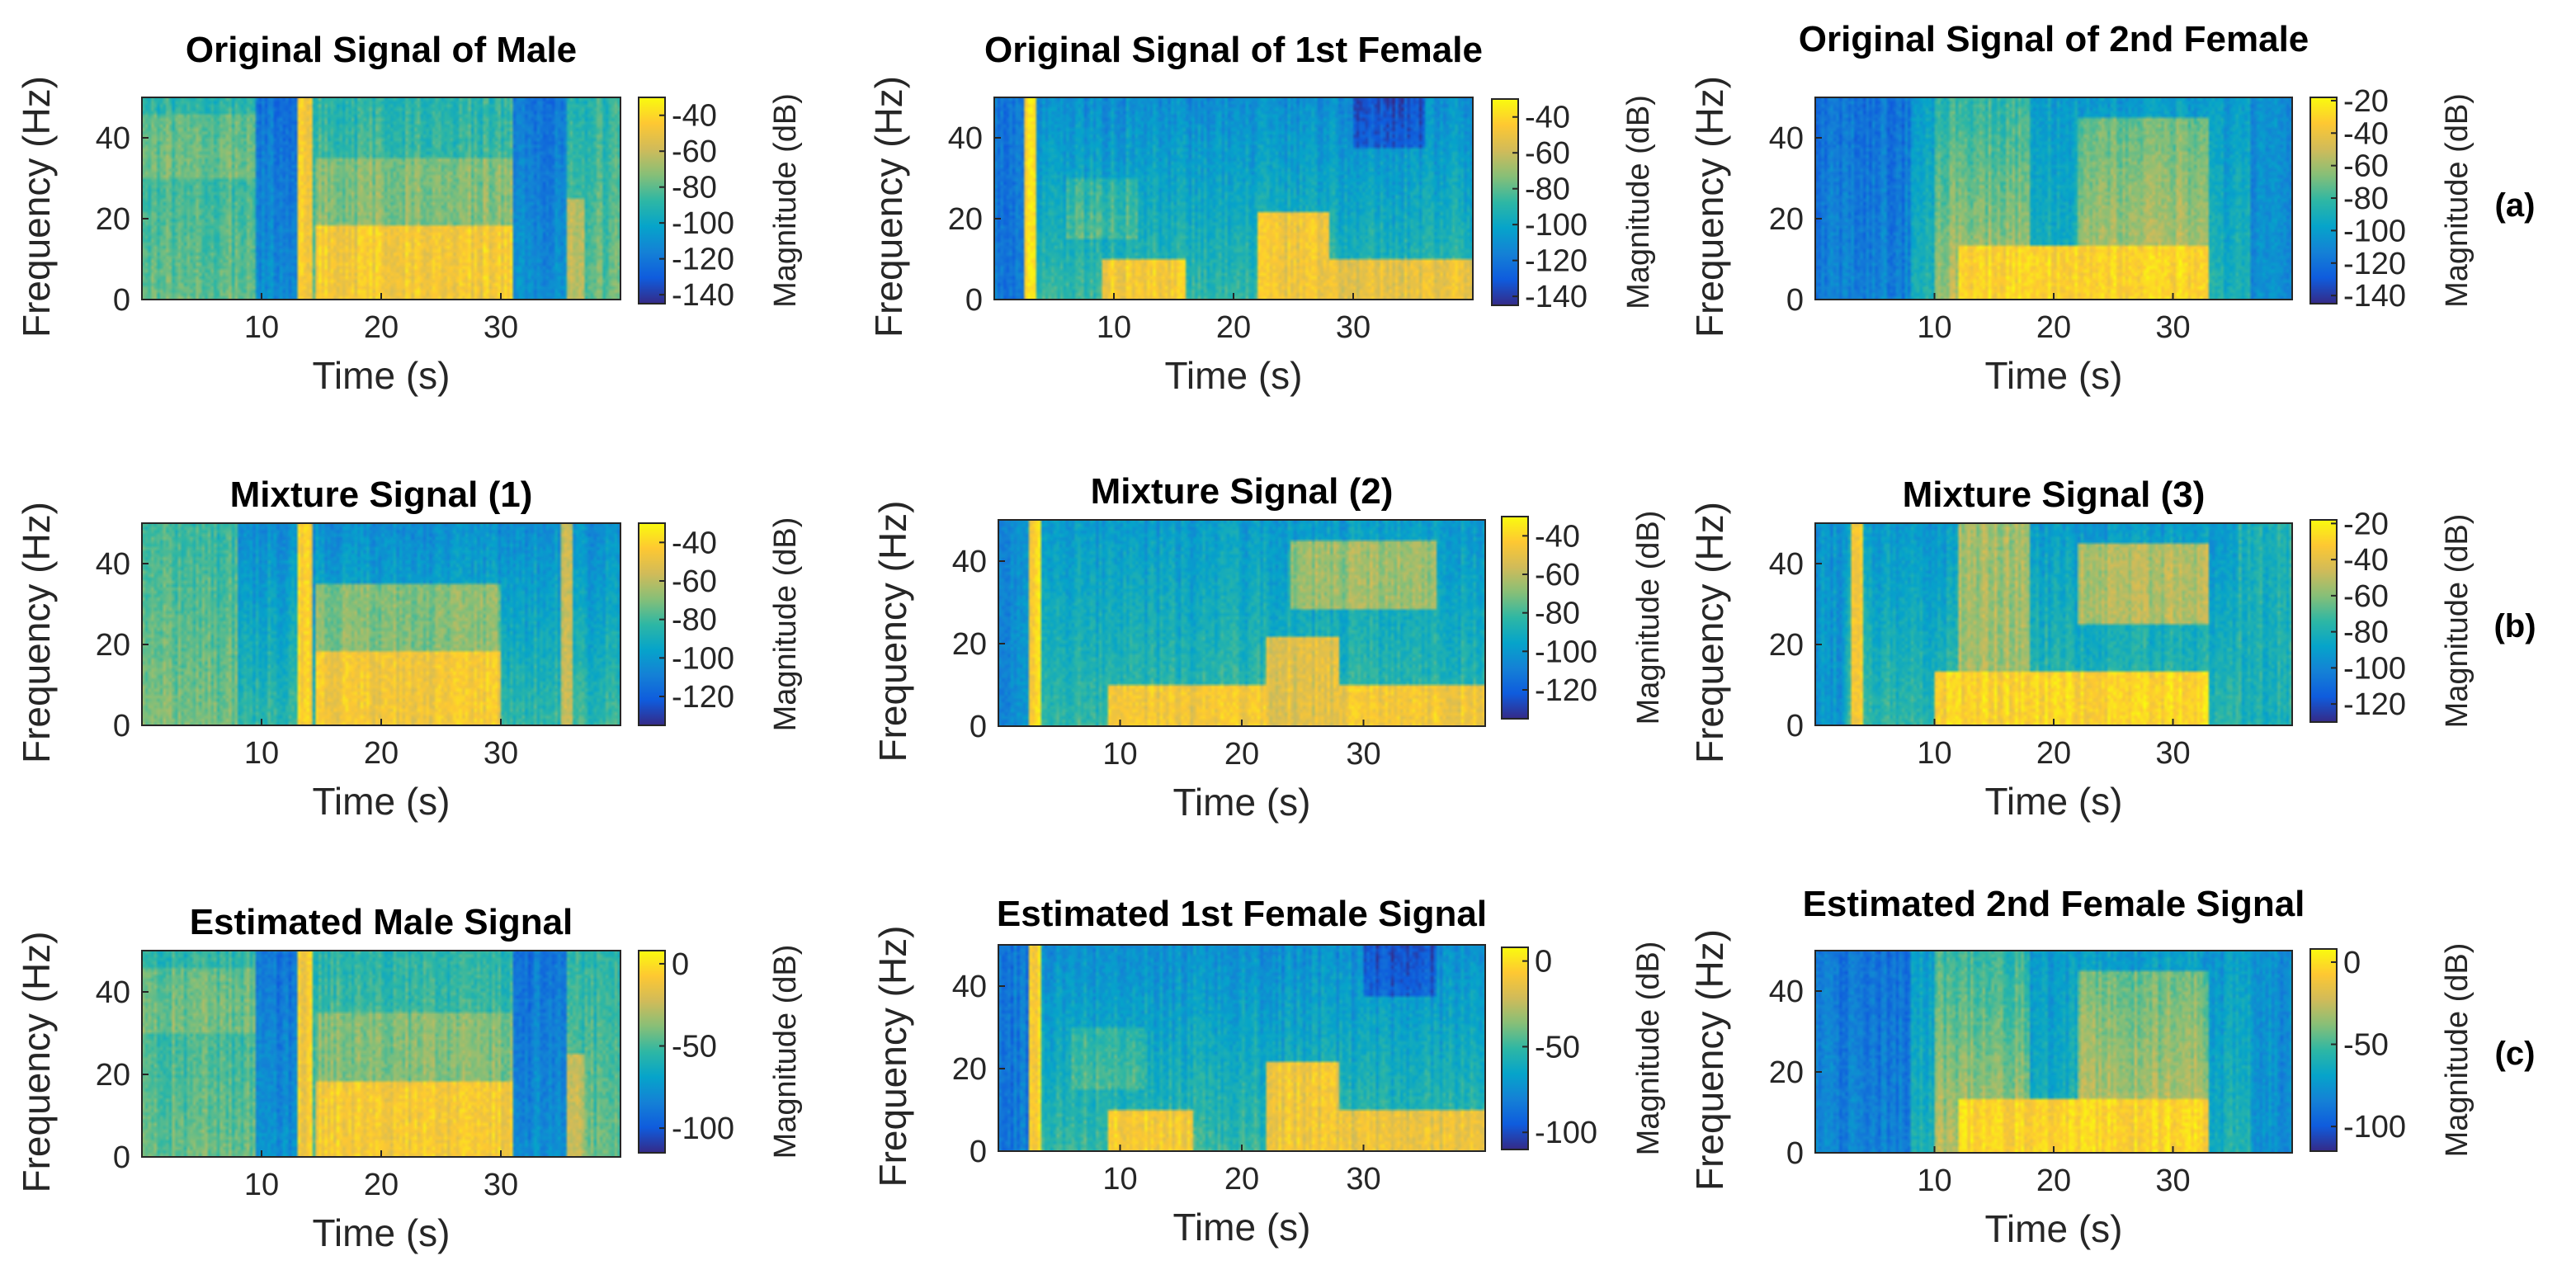  Describe the element at coordinates (2054, 39) in the screenshot. I see `panel-title: Original Signal of 2nd Female` at that location.